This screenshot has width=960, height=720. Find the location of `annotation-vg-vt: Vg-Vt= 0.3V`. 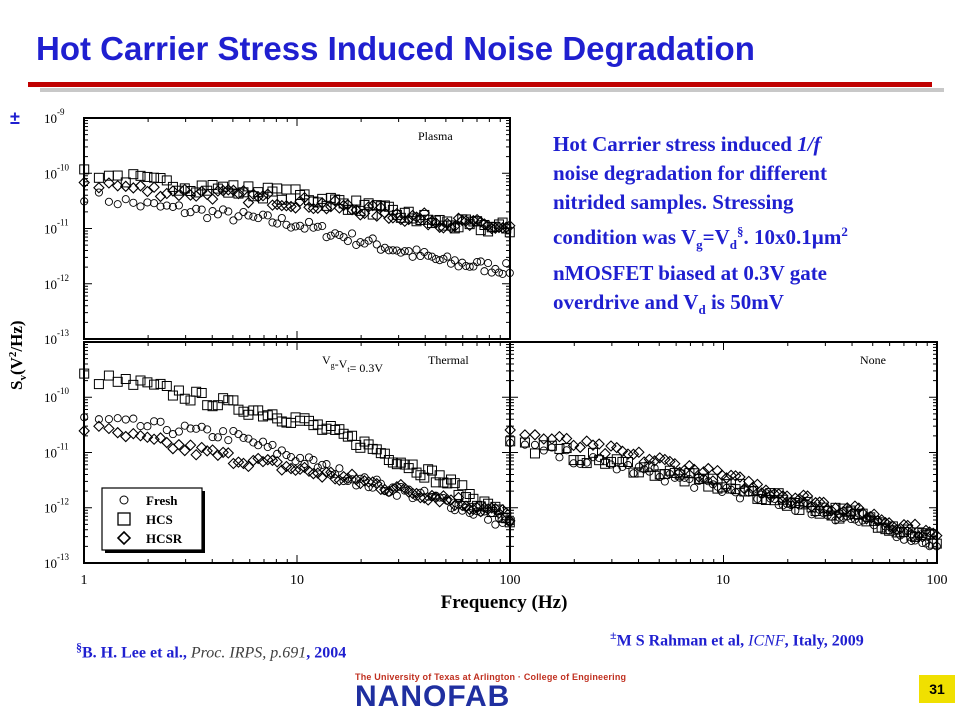

annotation-vg-vt: Vg-Vt= 0.3V is located at coordinates (352, 364).